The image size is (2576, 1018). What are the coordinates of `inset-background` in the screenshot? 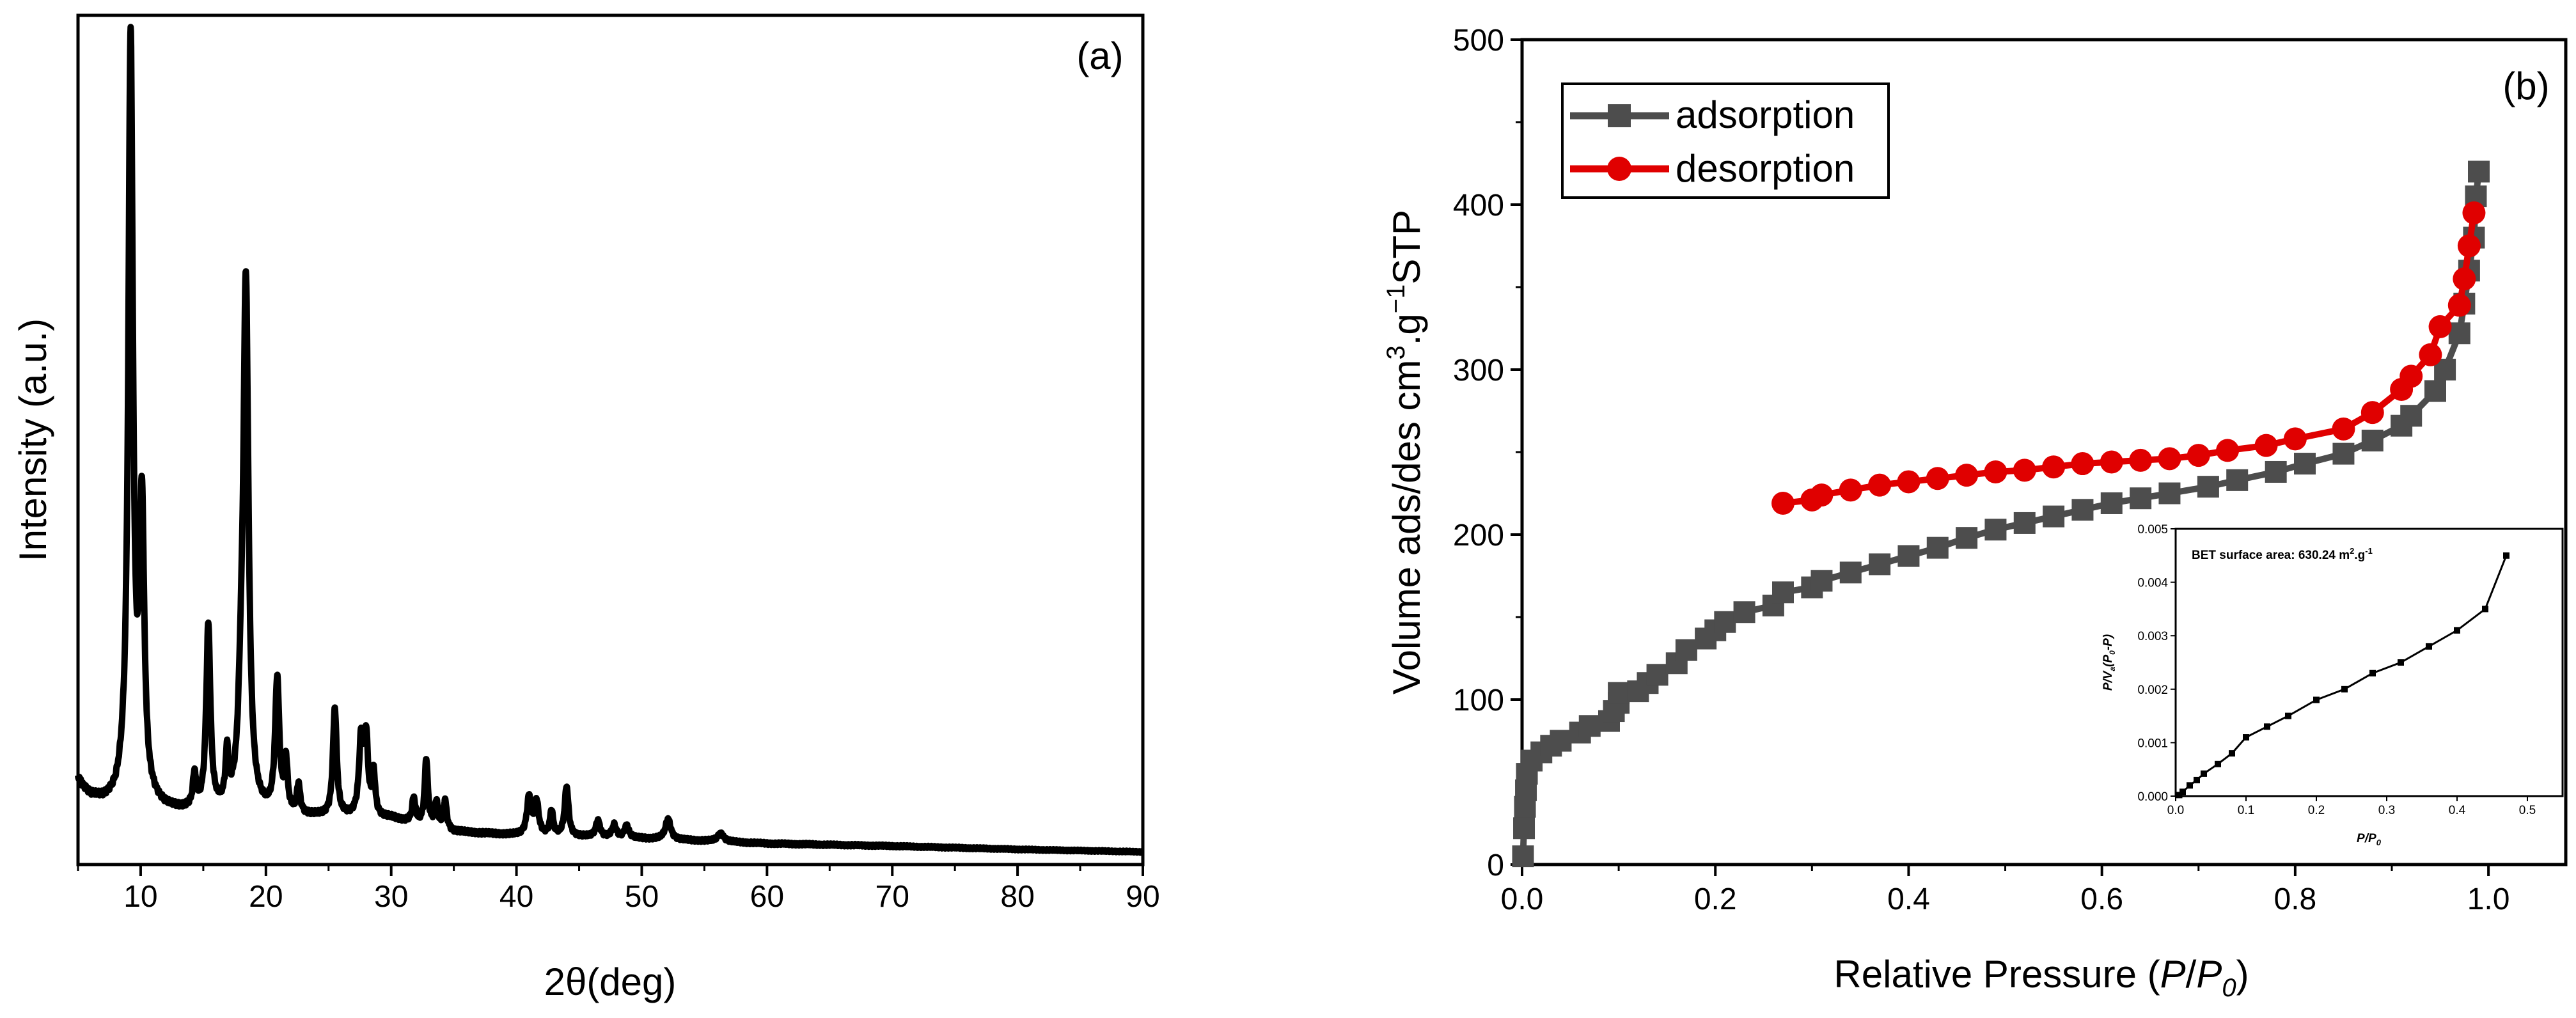 It's located at (2369, 662).